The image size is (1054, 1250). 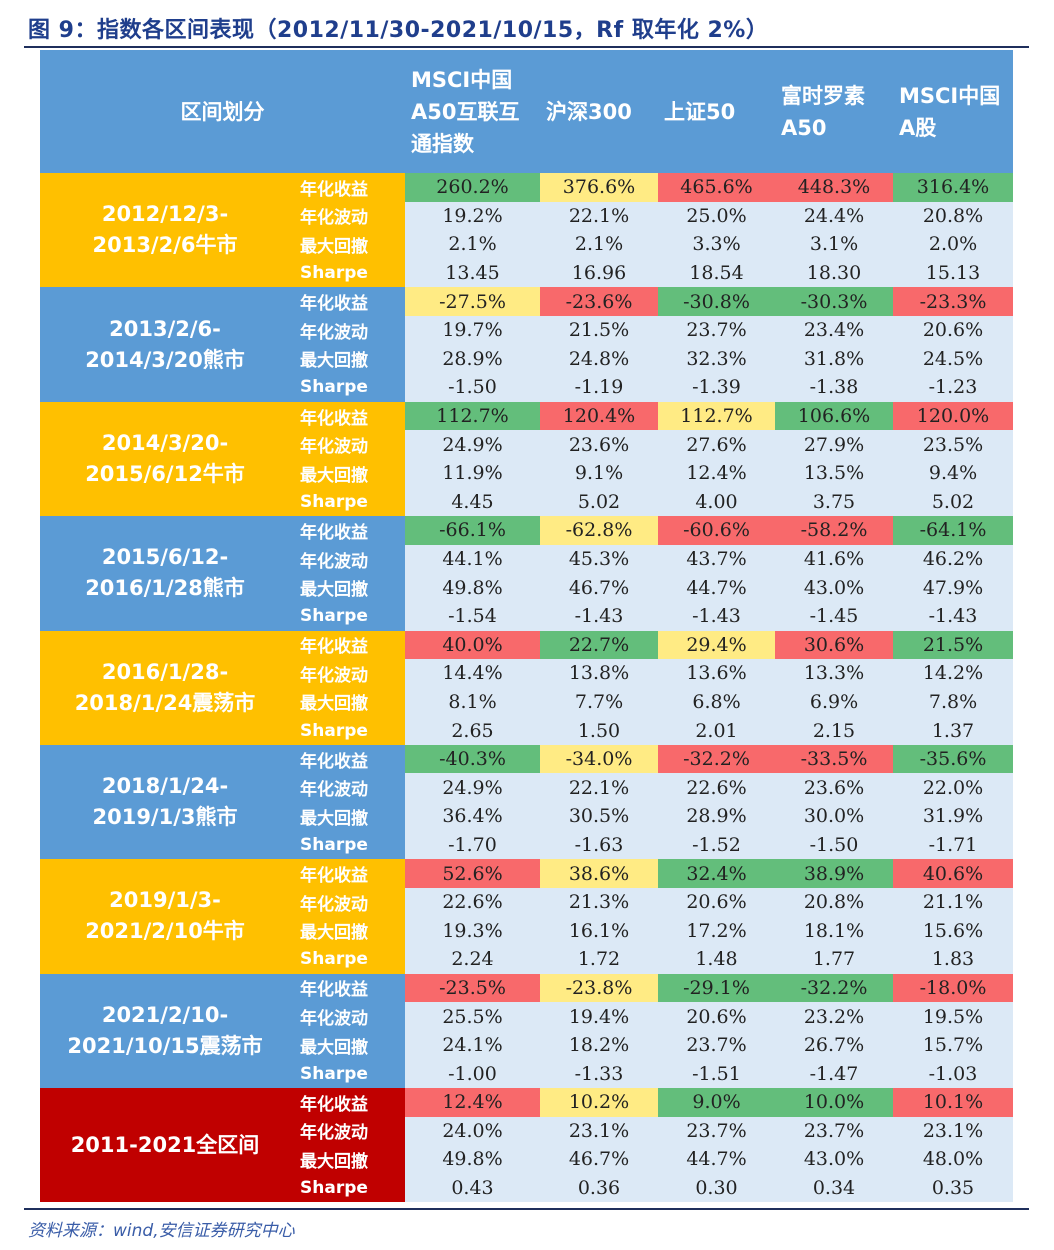 What do you see at coordinates (472, 931) in the screenshot?
I see `value-cell: 19.3%` at bounding box center [472, 931].